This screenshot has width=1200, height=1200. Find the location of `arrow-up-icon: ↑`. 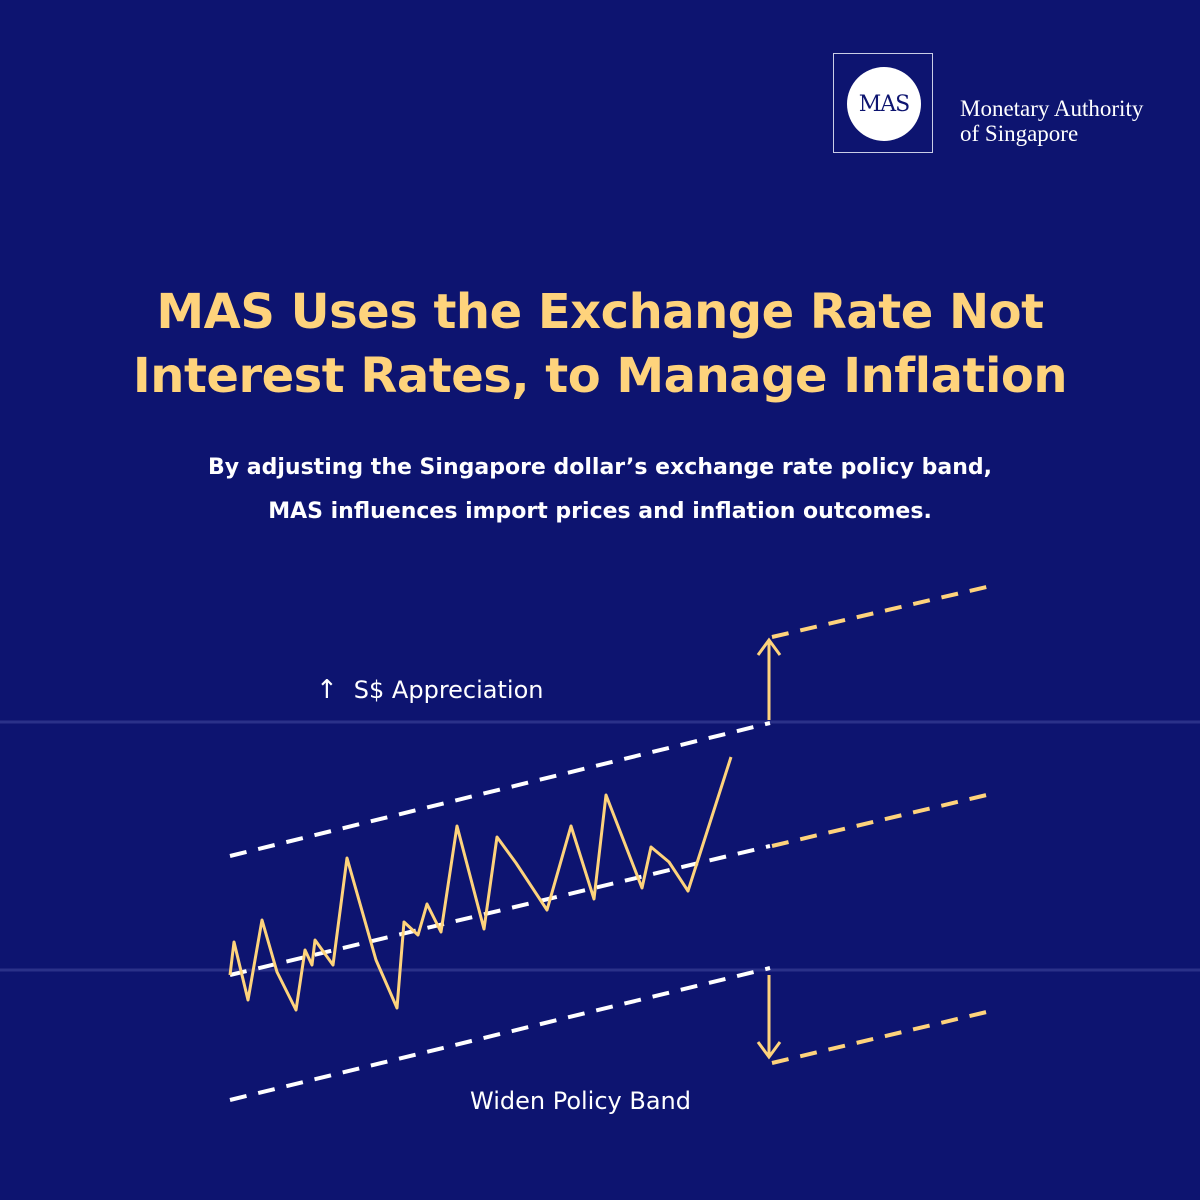

arrow-up-icon: ↑ is located at coordinates (327, 690).